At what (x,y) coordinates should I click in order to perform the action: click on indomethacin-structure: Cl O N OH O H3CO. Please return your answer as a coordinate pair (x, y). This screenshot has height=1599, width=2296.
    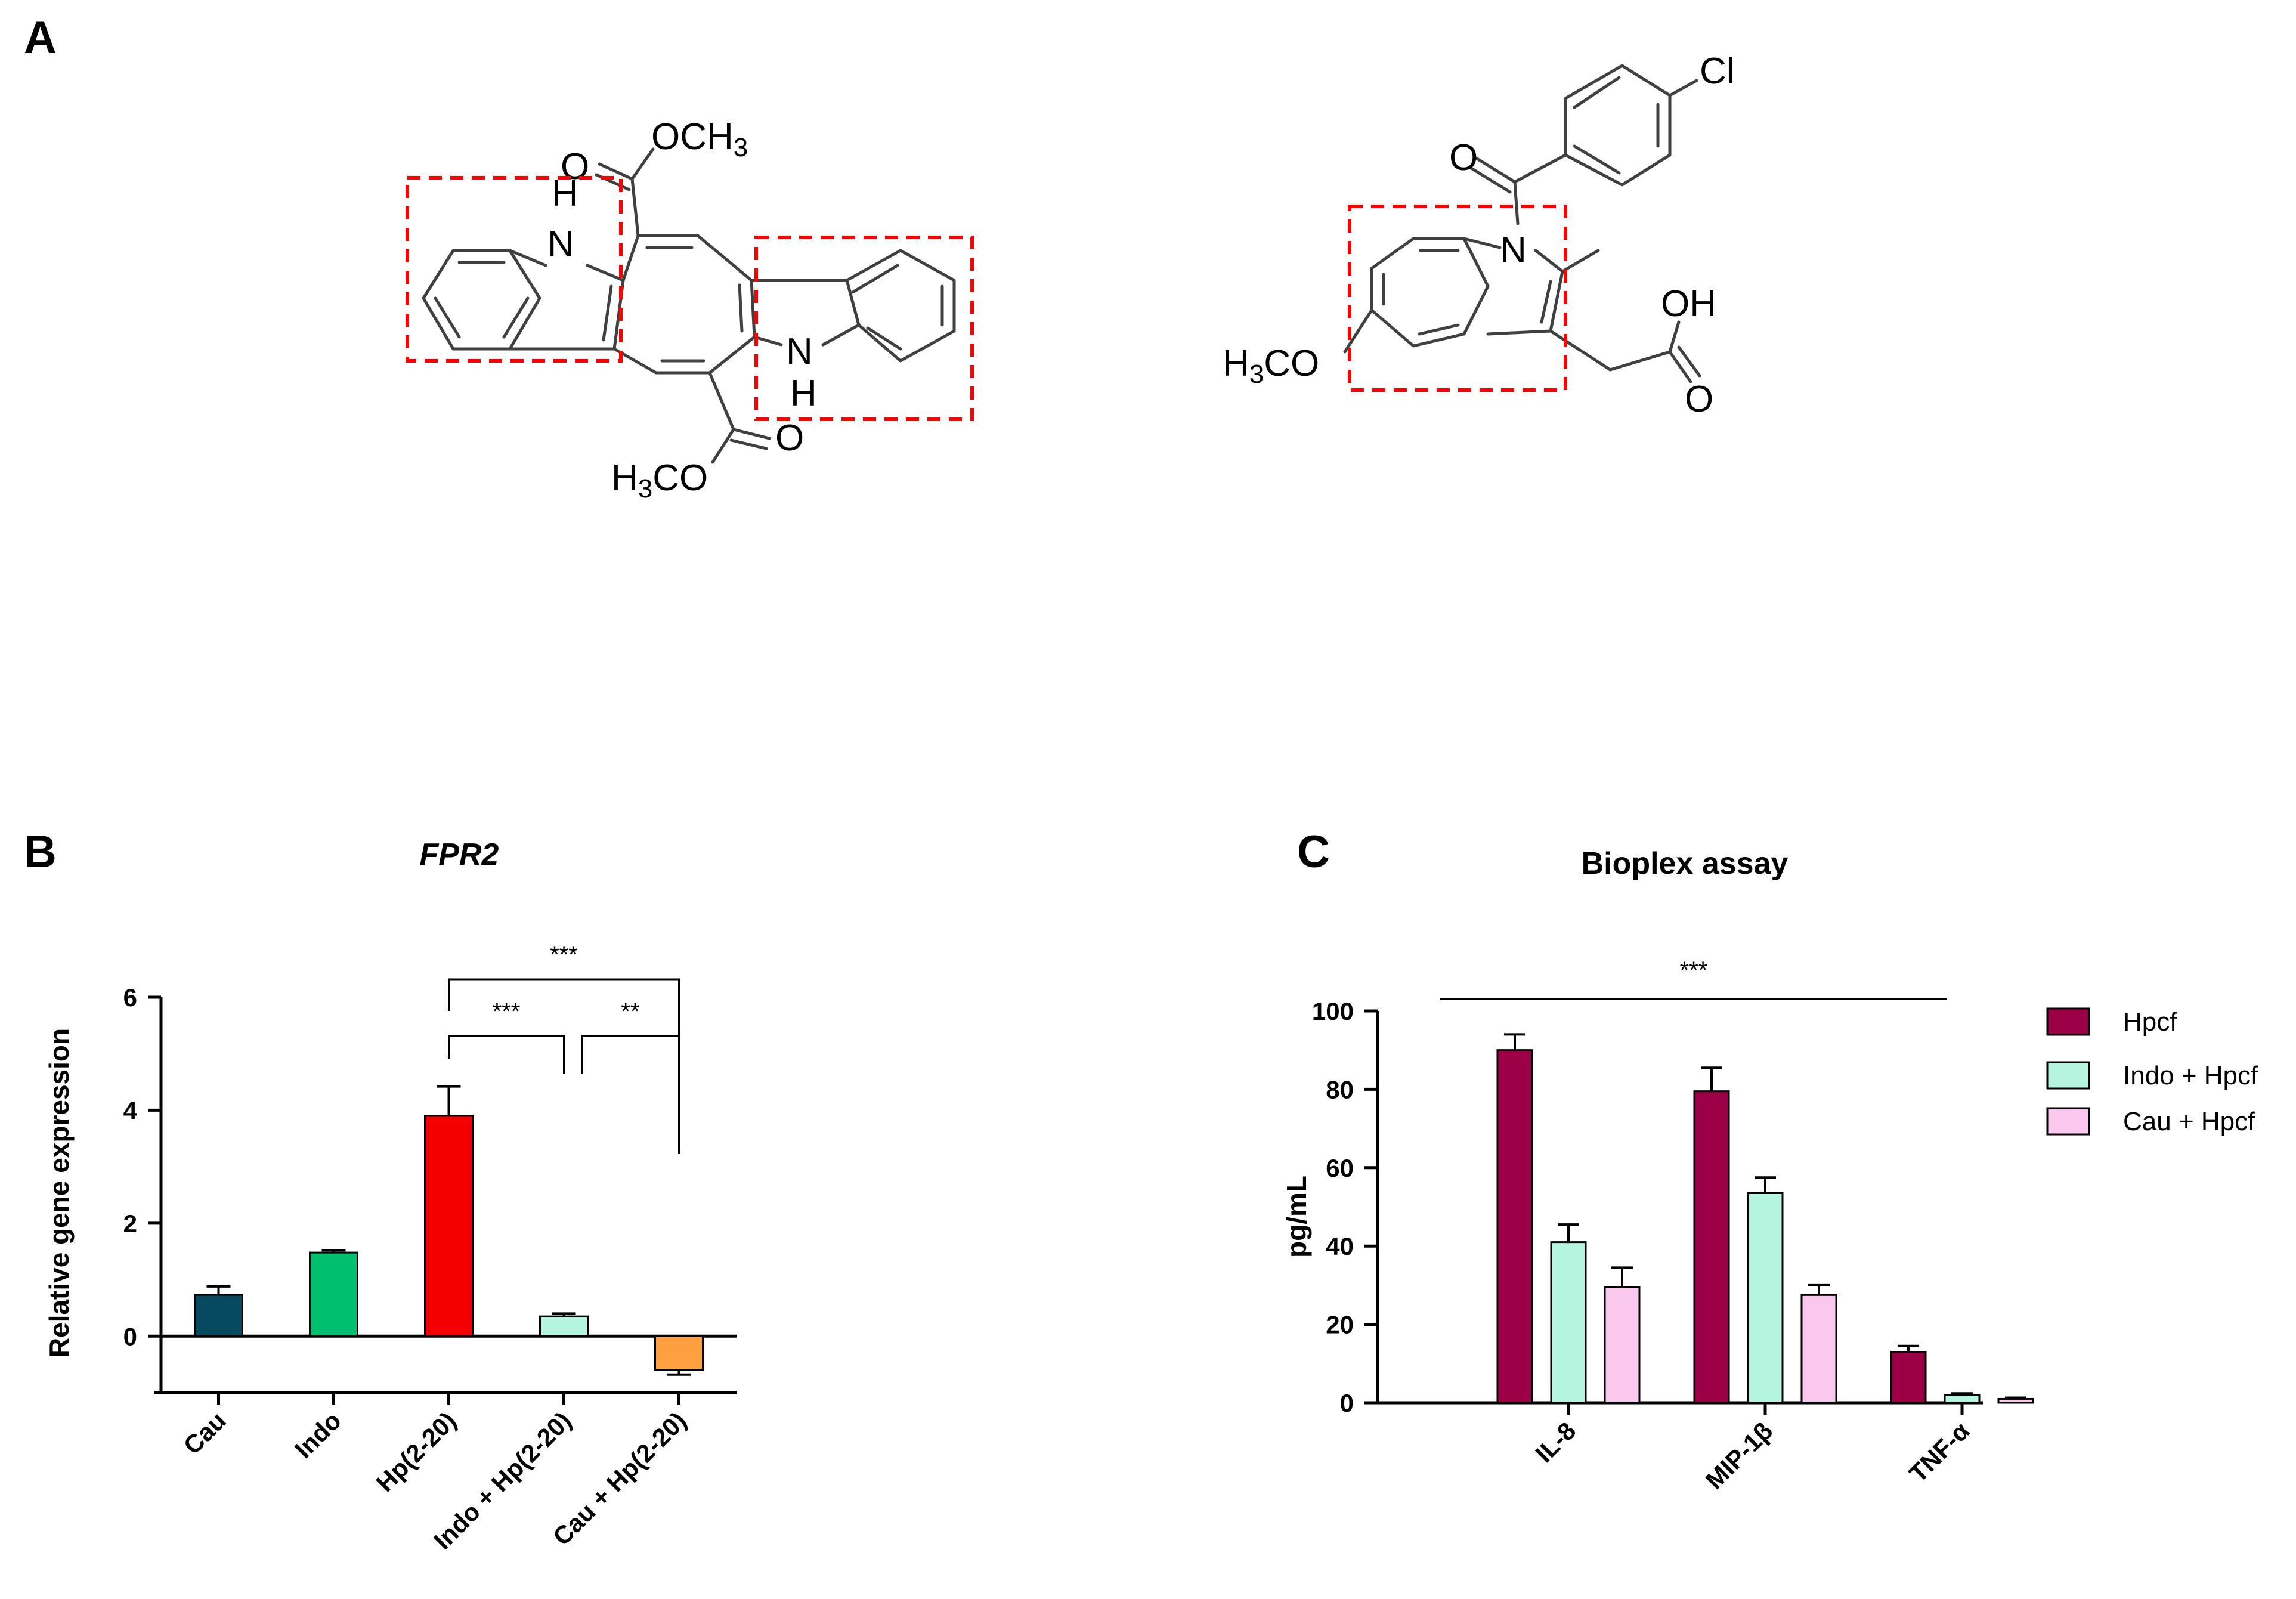
    Looking at the image, I should click on (1479, 235).